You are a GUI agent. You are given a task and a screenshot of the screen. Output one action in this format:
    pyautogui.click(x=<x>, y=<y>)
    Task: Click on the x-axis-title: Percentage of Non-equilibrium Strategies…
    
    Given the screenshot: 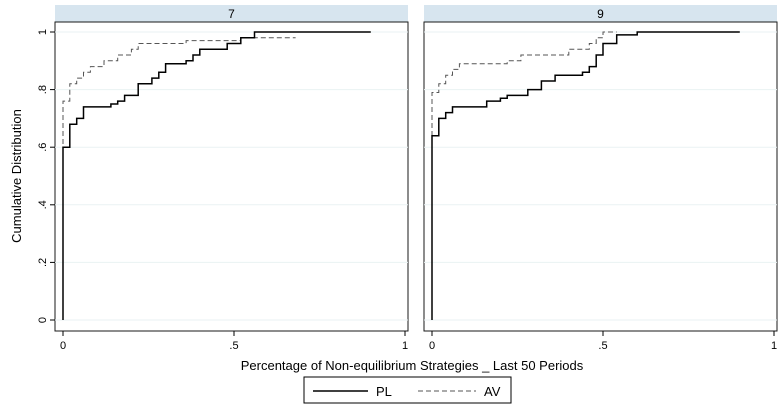 What is the action you would take?
    pyautogui.click(x=412, y=365)
    